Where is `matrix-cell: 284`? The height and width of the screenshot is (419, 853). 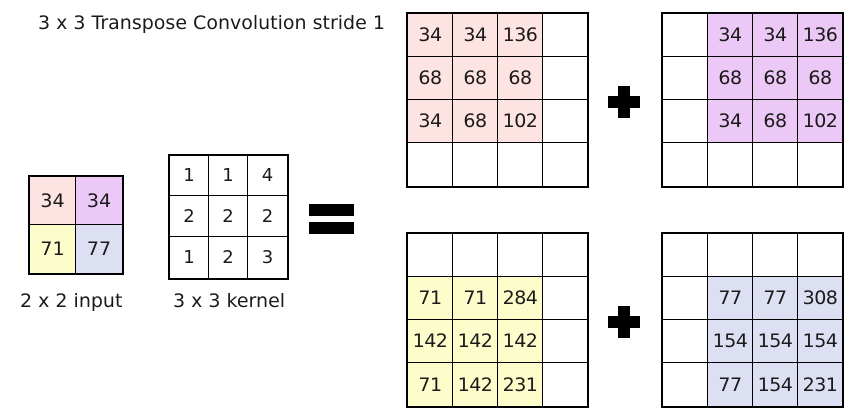
matrix-cell: 284 is located at coordinates (520, 298).